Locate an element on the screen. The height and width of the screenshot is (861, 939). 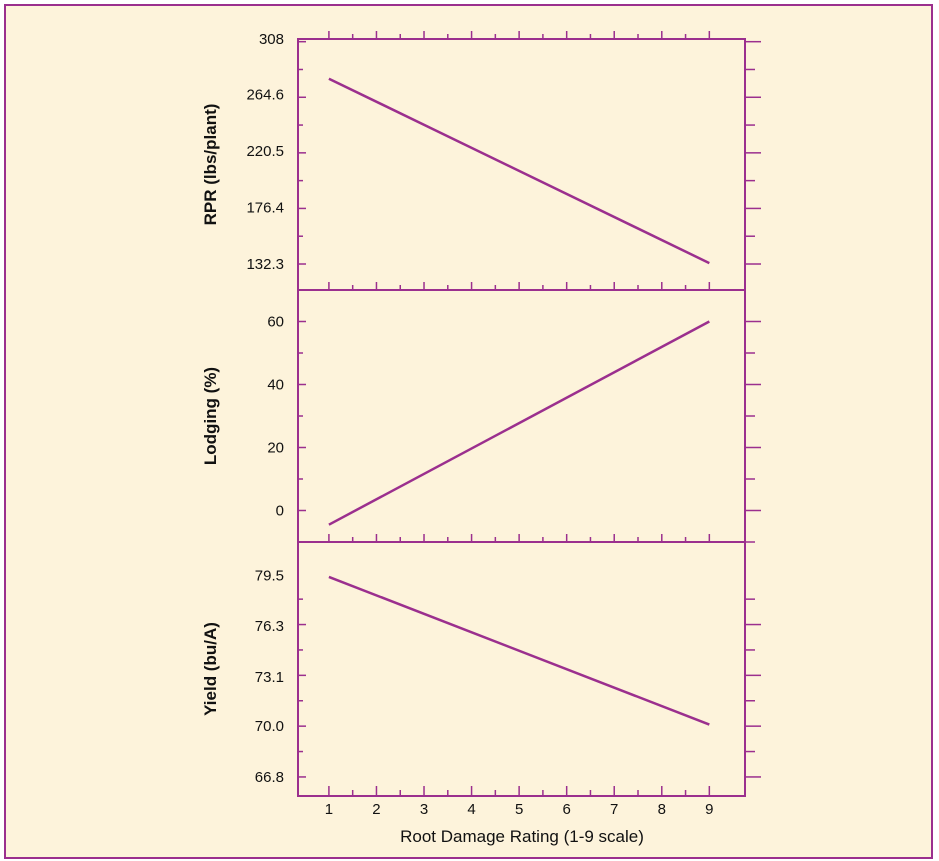
y-tick-label-2-0: 79.5 is located at coordinates (269, 575).